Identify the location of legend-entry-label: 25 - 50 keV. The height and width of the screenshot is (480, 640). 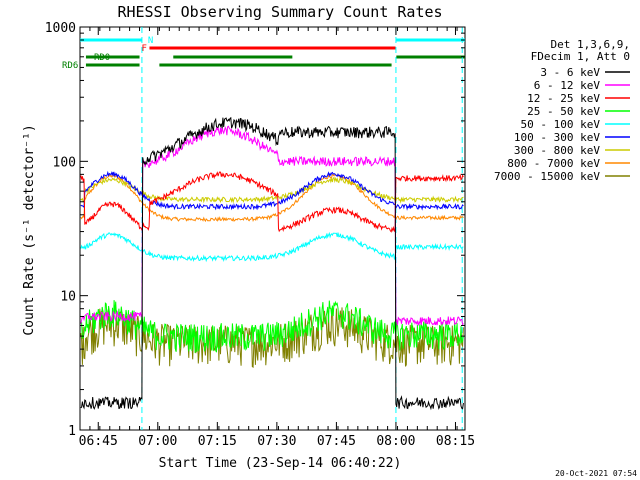
(563, 111).